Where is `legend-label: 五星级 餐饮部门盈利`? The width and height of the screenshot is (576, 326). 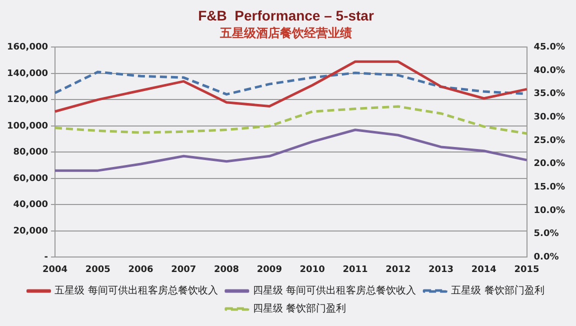
legend-label: 五星级 餐饮部门盈利 is located at coordinates (497, 290).